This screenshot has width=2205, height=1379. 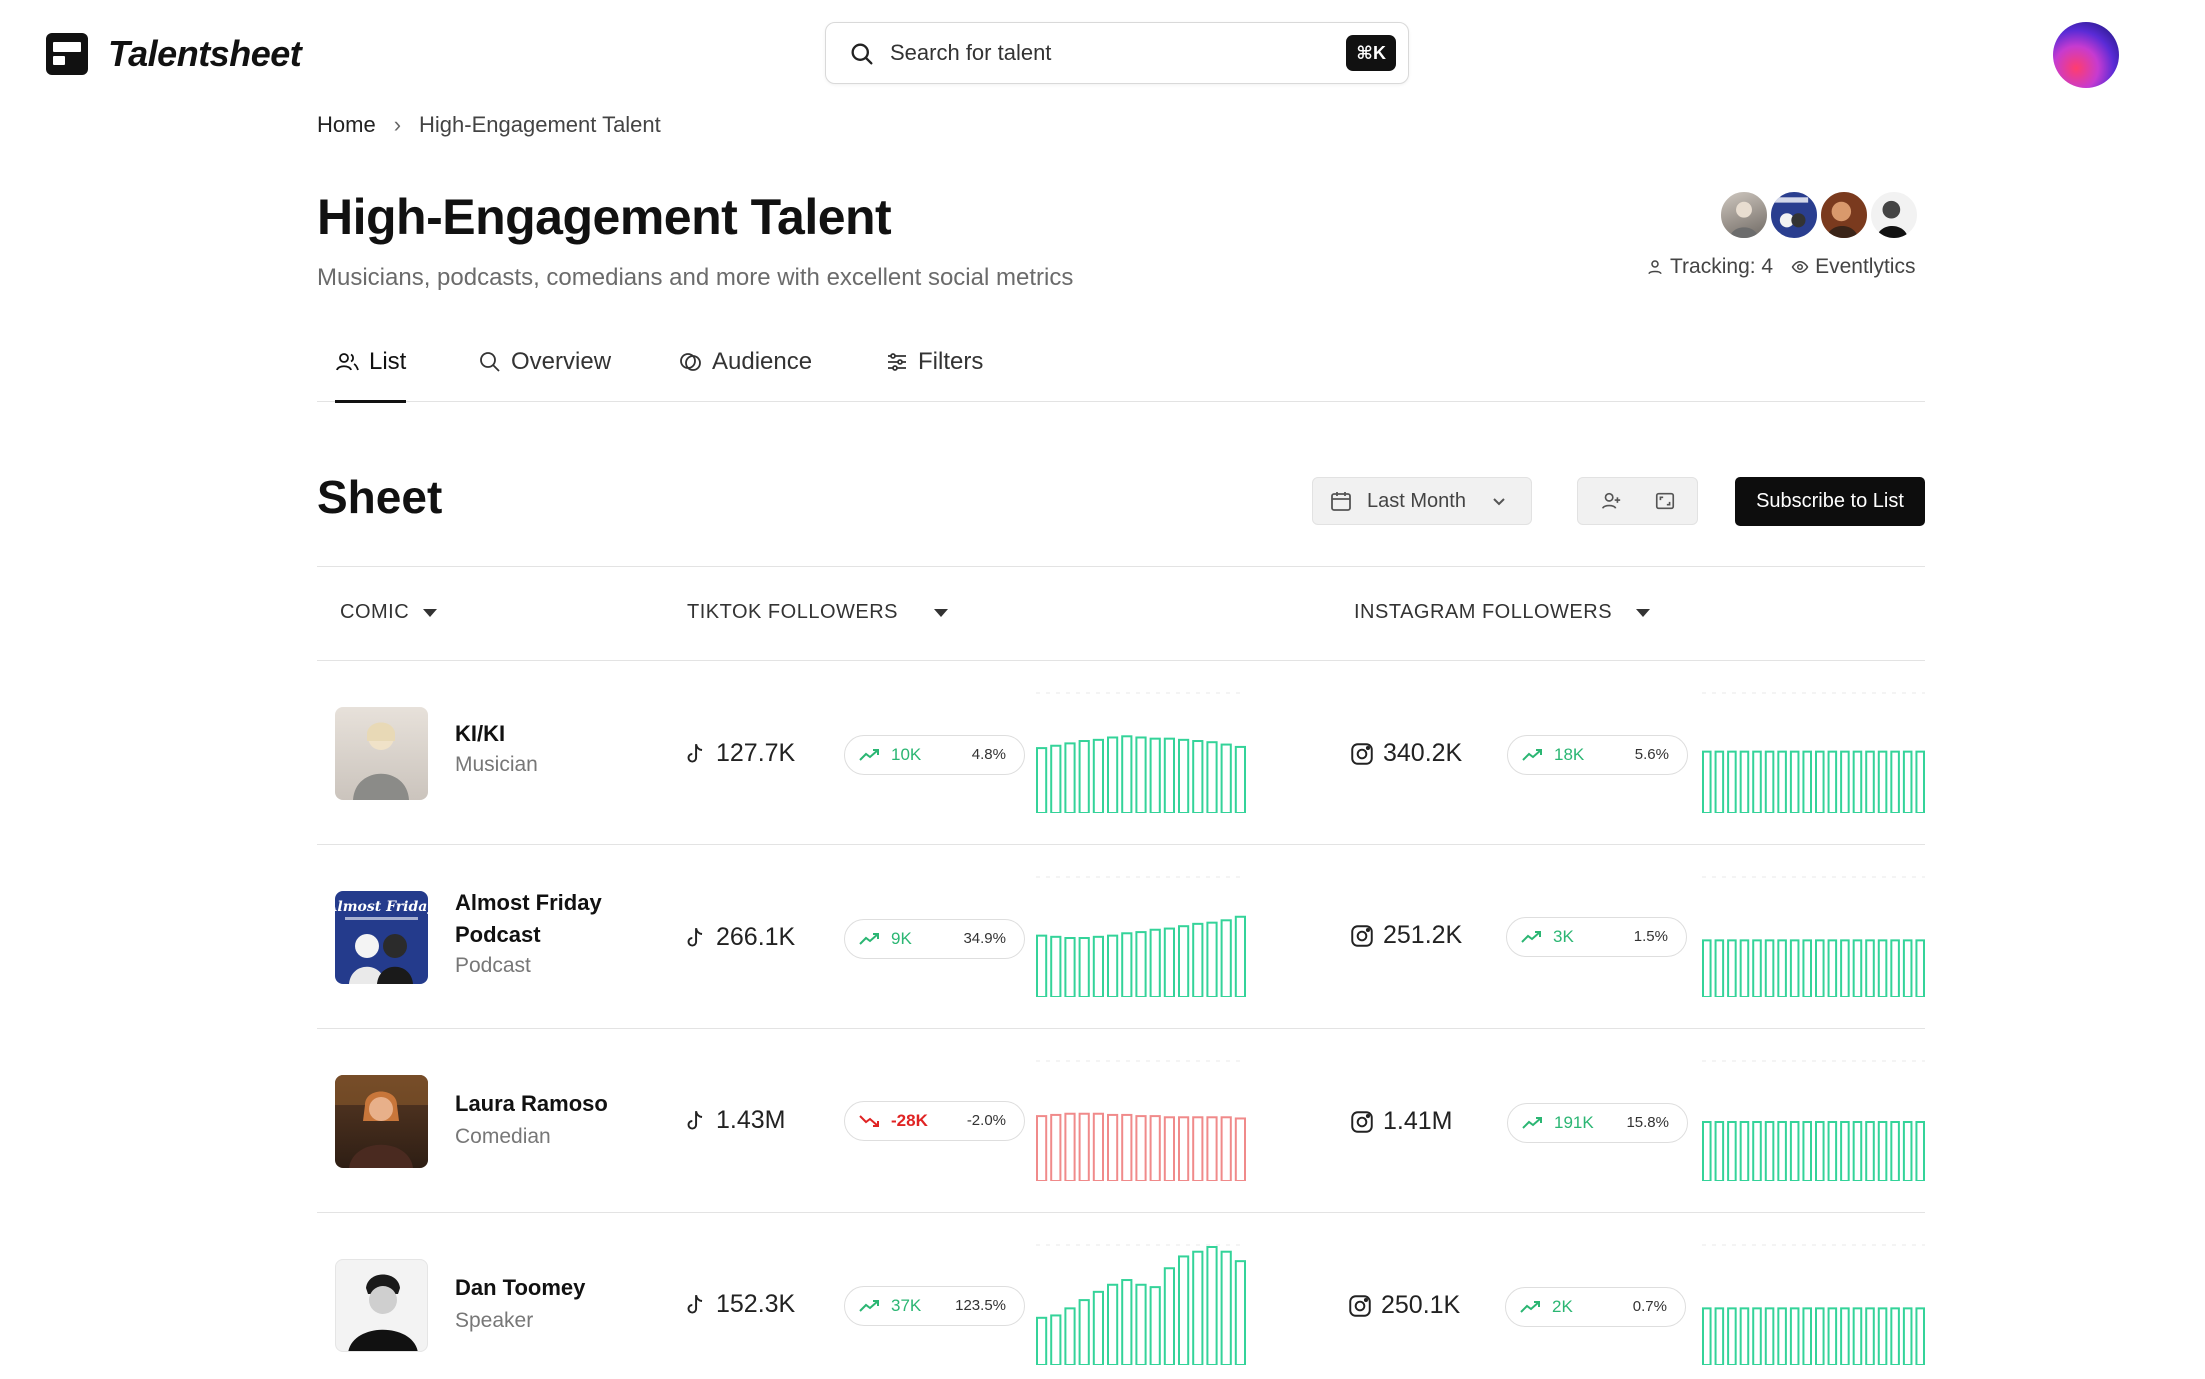 What do you see at coordinates (1502, 612) in the screenshot?
I see `column-header-instagram: INSTAGRAM FOLLOWERS` at bounding box center [1502, 612].